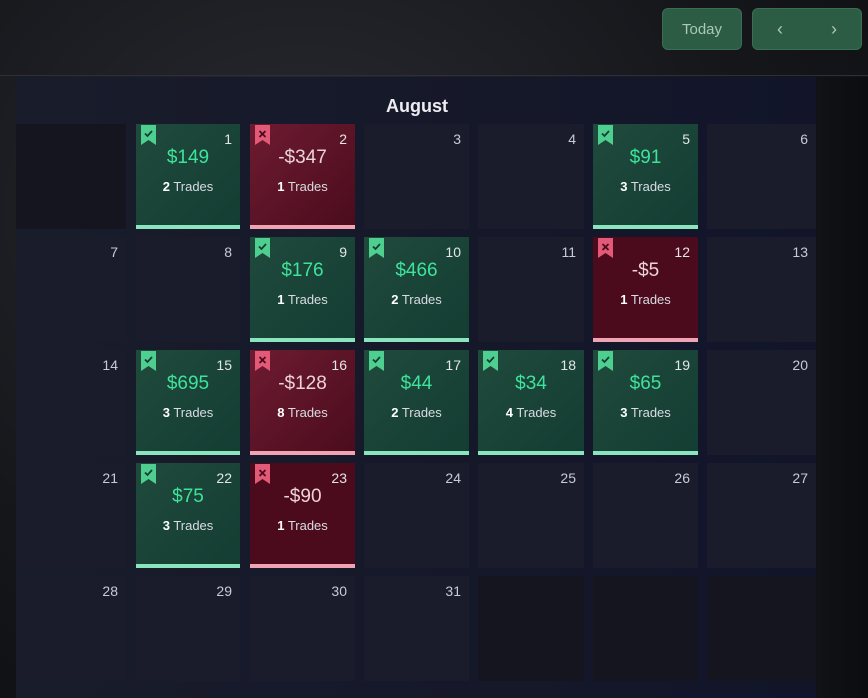 Image resolution: width=868 pixels, height=698 pixels. What do you see at coordinates (568, 252) in the screenshot?
I see `day-number: 11` at bounding box center [568, 252].